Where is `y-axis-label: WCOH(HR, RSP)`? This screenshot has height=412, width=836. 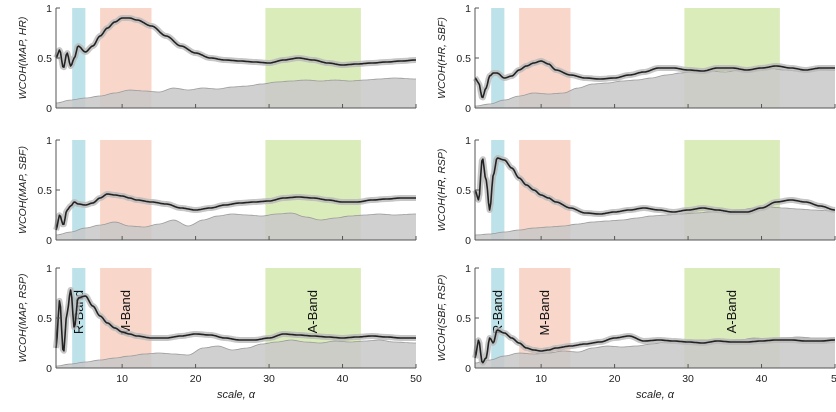 y-axis-label: WCOH(HR, RSP) is located at coordinates (442, 190).